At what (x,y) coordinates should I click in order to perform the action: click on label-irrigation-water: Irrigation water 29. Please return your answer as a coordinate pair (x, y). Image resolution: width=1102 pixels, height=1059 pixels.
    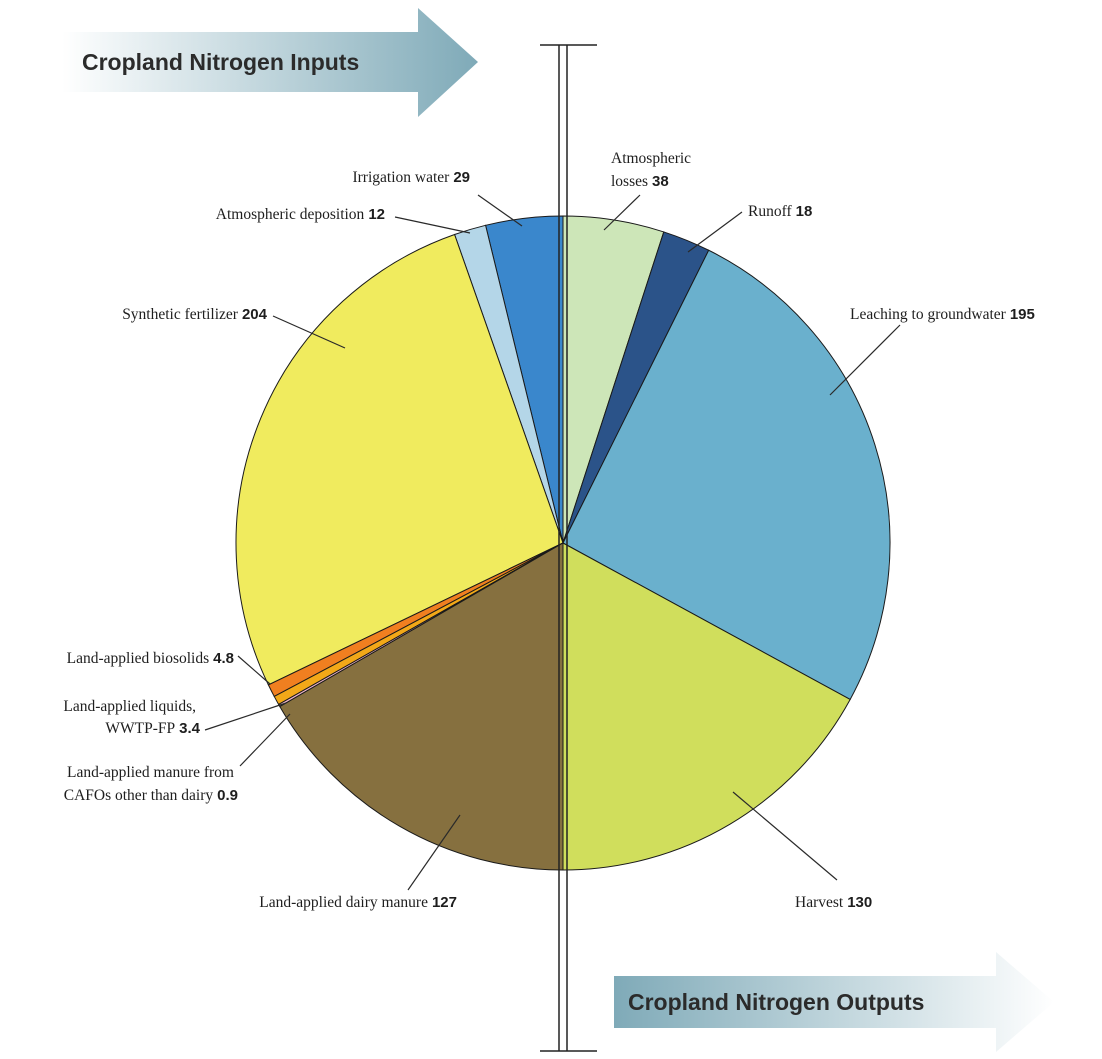
    Looking at the image, I should click on (411, 177).